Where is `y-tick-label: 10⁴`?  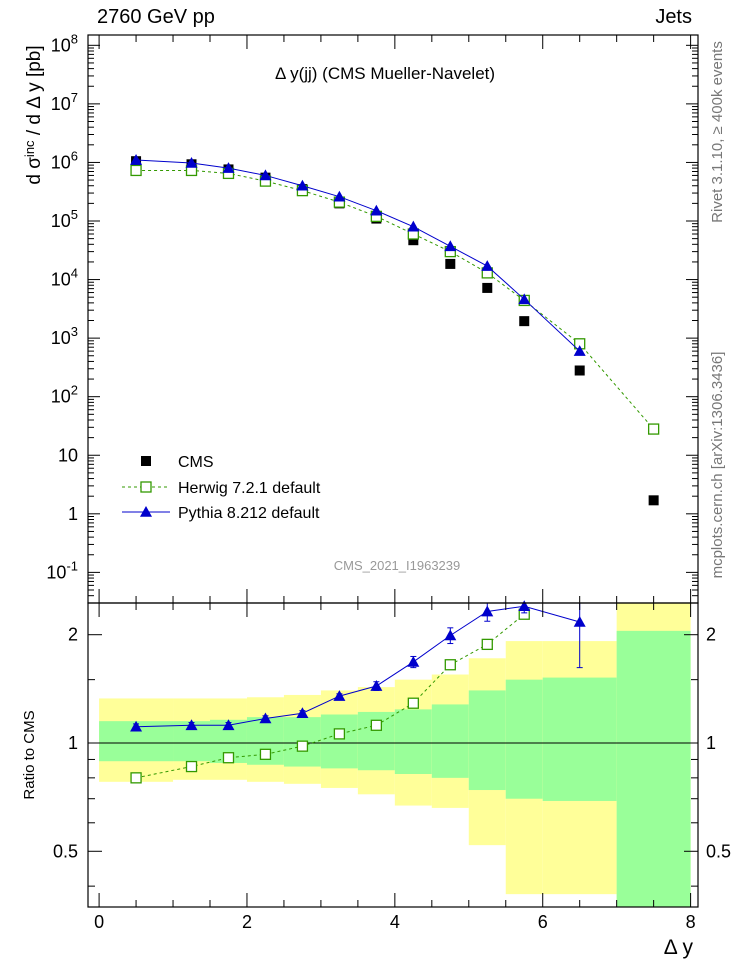 y-tick-label: 10⁴ is located at coordinates (64, 278).